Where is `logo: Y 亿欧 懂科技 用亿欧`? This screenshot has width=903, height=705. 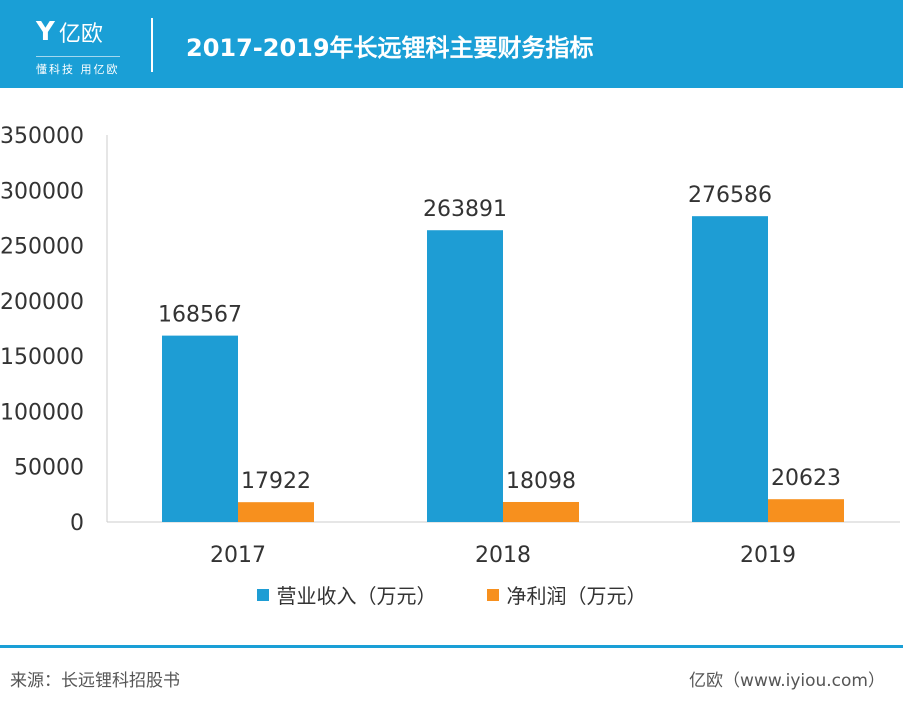 logo: Y 亿欧 懂科技 用亿欧 is located at coordinates (78, 46).